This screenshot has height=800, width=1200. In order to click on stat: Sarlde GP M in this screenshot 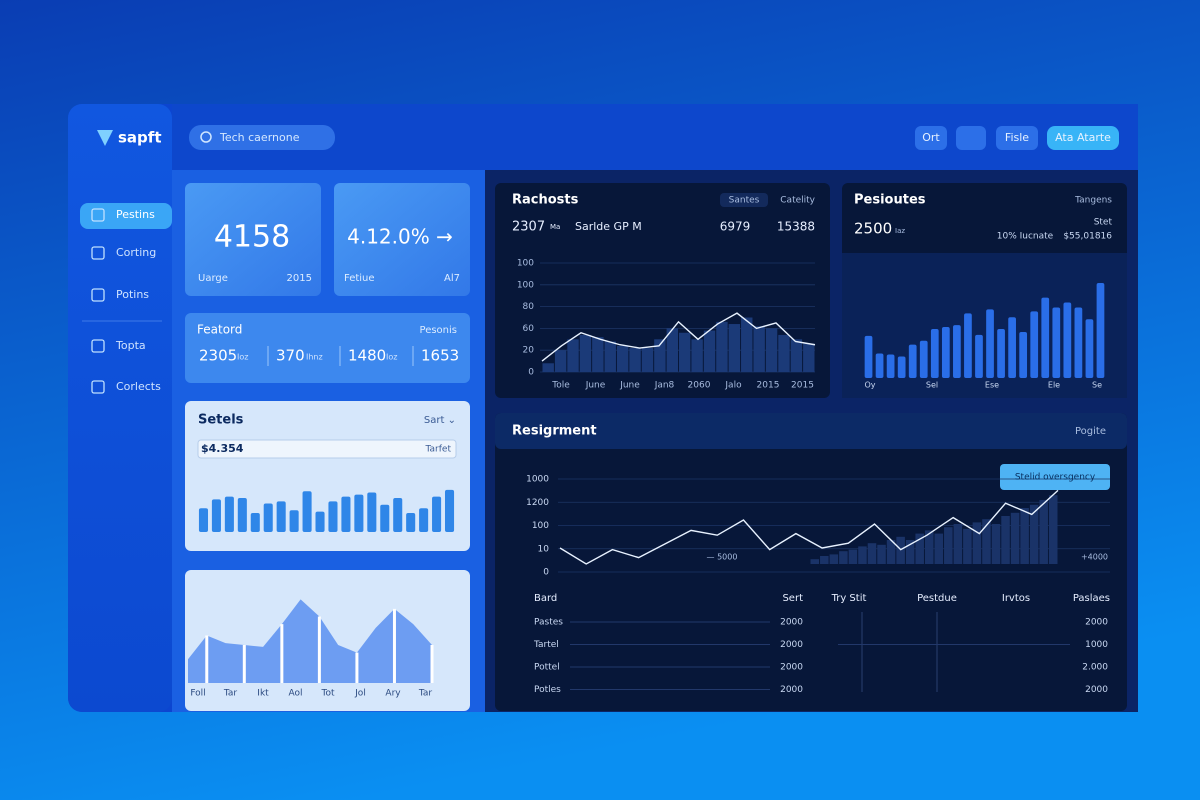, I will do `click(608, 226)`.